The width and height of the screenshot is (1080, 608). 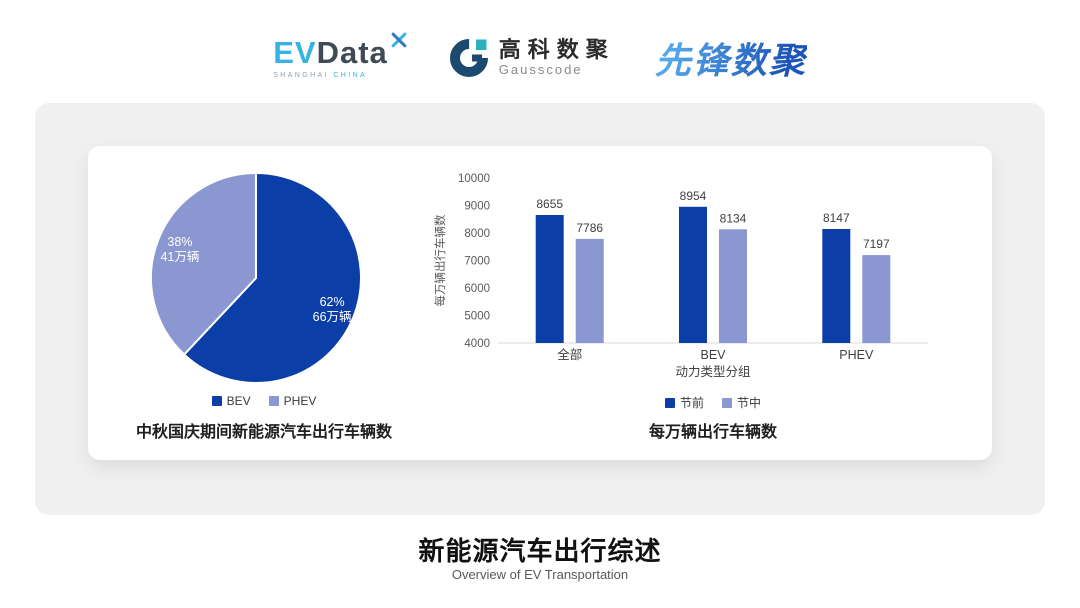 What do you see at coordinates (272, 278) in the screenshot?
I see `pie-slice-BEV` at bounding box center [272, 278].